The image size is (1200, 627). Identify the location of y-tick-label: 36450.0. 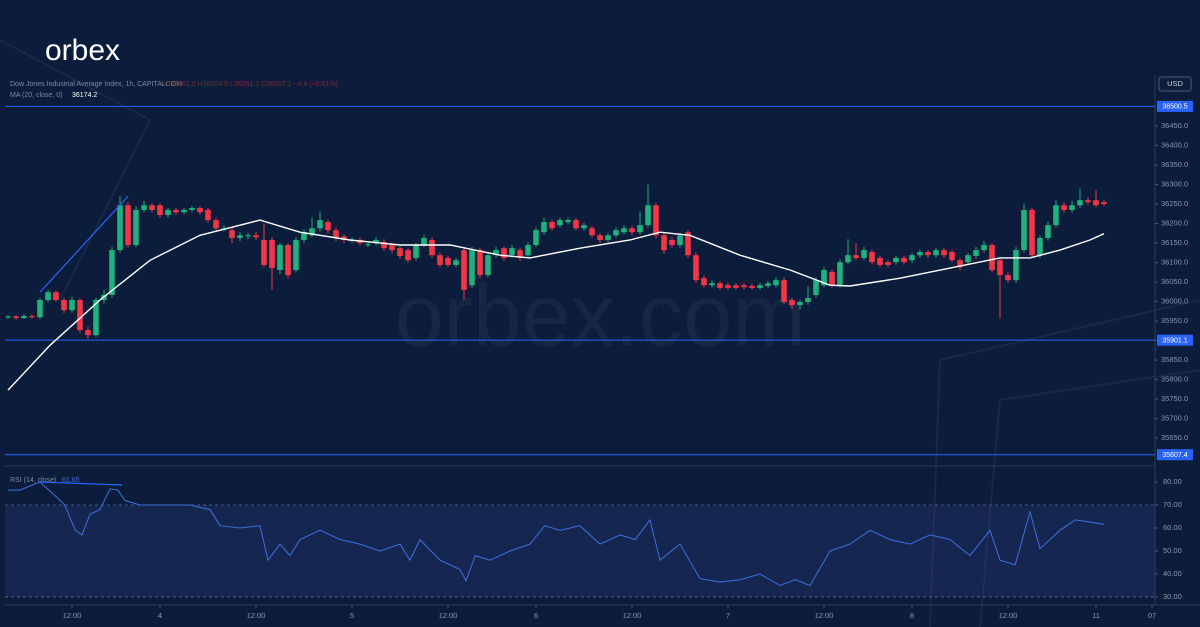
(1174, 125).